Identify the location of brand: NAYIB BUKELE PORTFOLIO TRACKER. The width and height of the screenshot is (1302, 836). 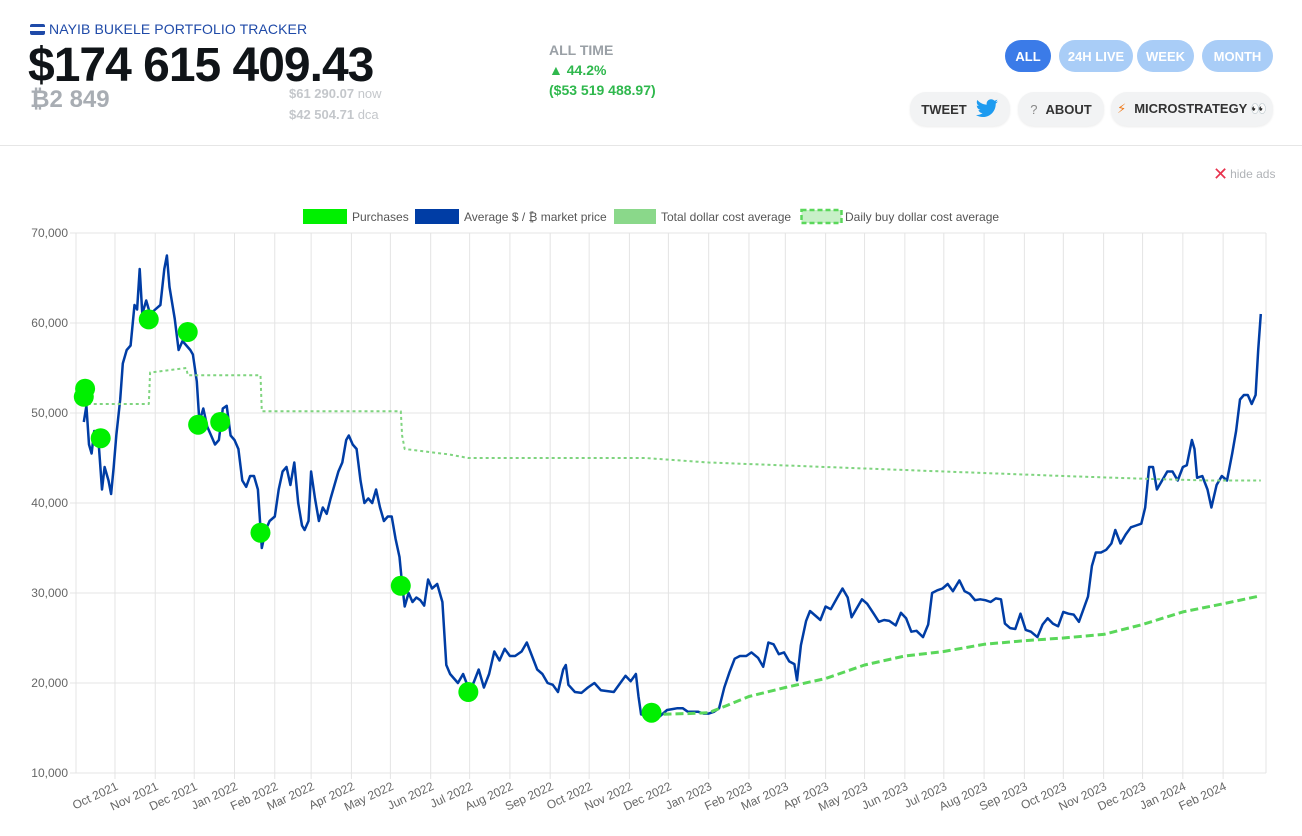
(168, 29).